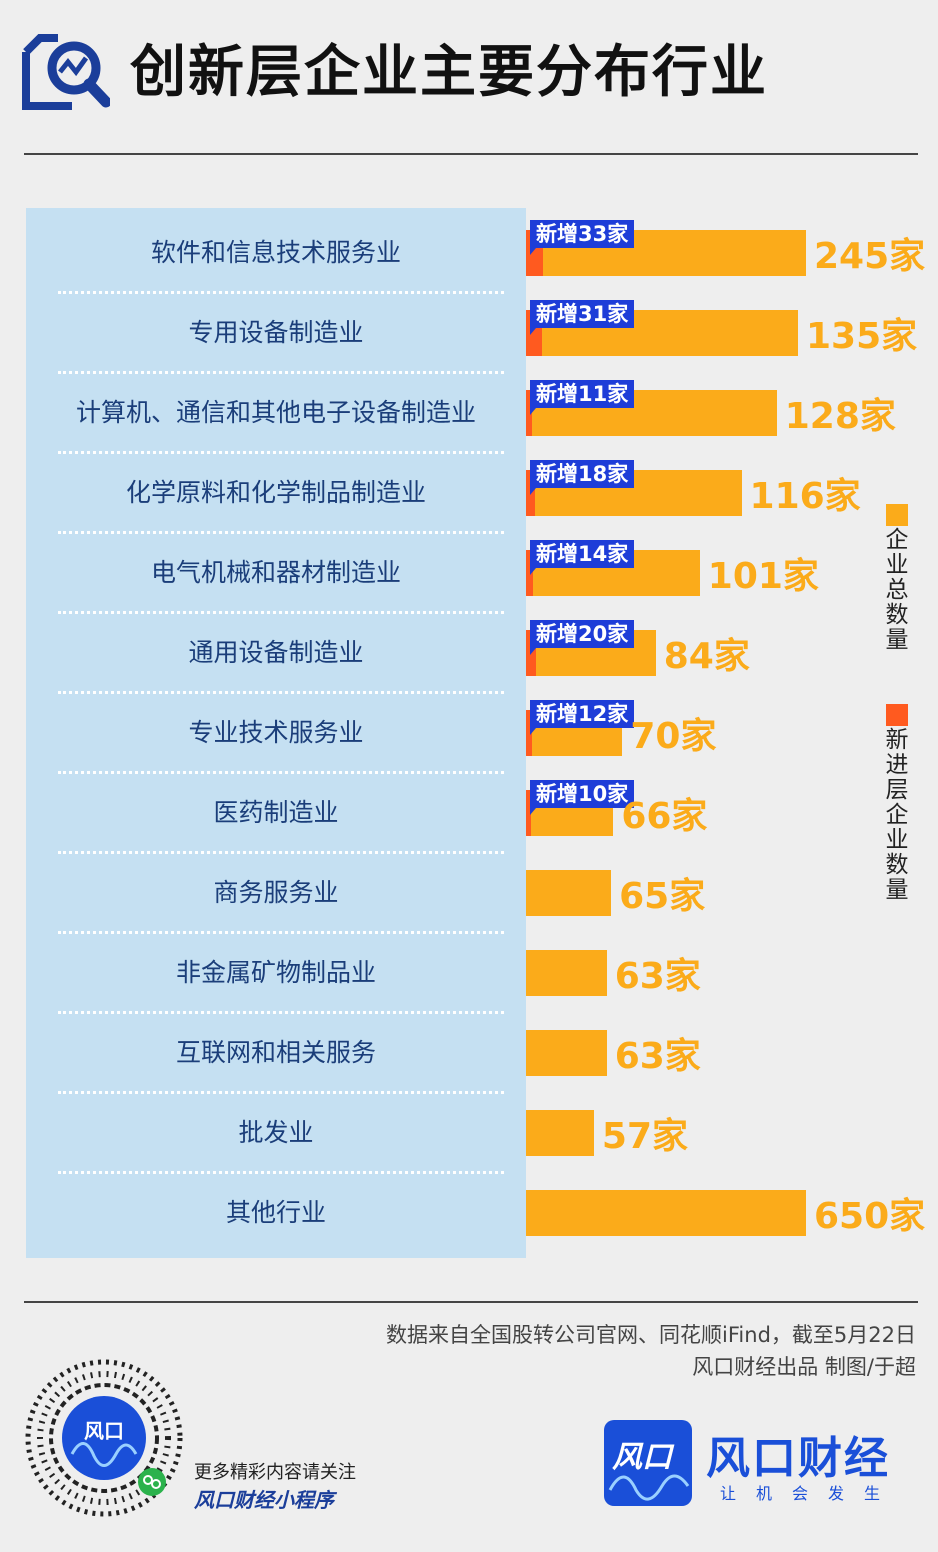 The width and height of the screenshot is (938, 1552). What do you see at coordinates (662, 896) in the screenshot?
I see `value-label: 65家` at bounding box center [662, 896].